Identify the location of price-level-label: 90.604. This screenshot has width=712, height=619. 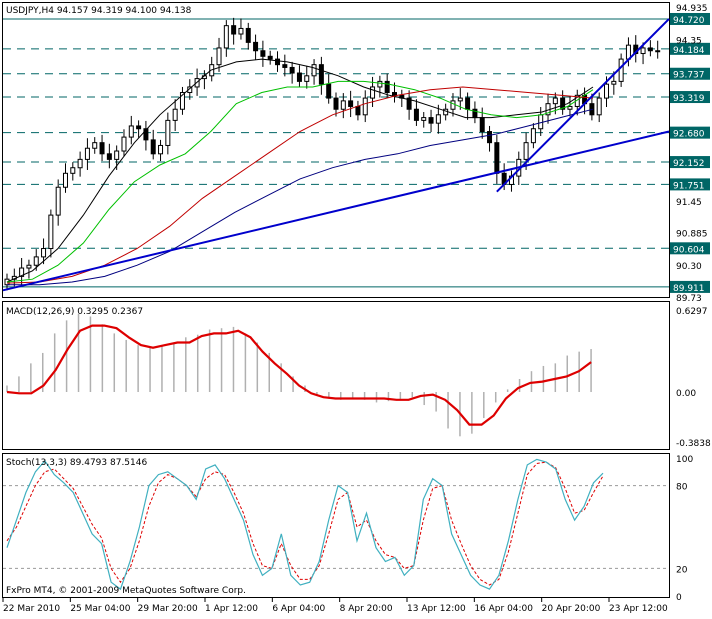
(689, 250).